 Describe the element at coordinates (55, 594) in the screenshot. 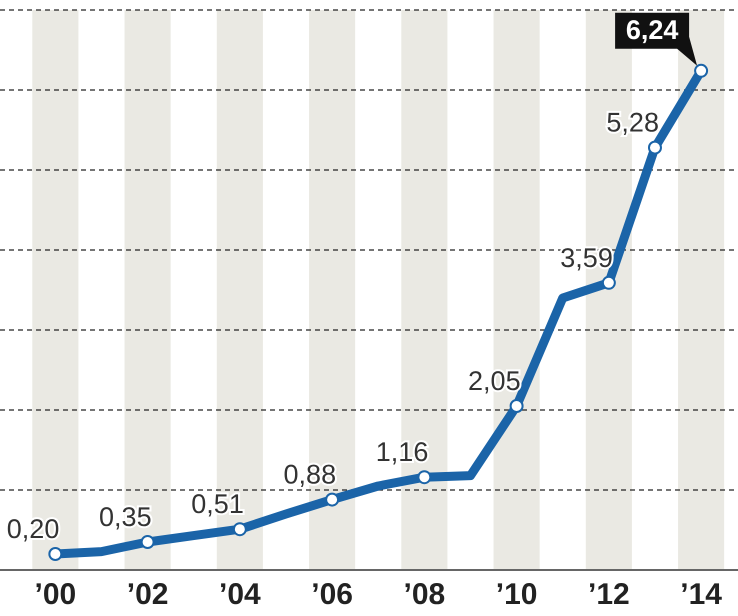

I see `x-tick-label: ’00` at that location.